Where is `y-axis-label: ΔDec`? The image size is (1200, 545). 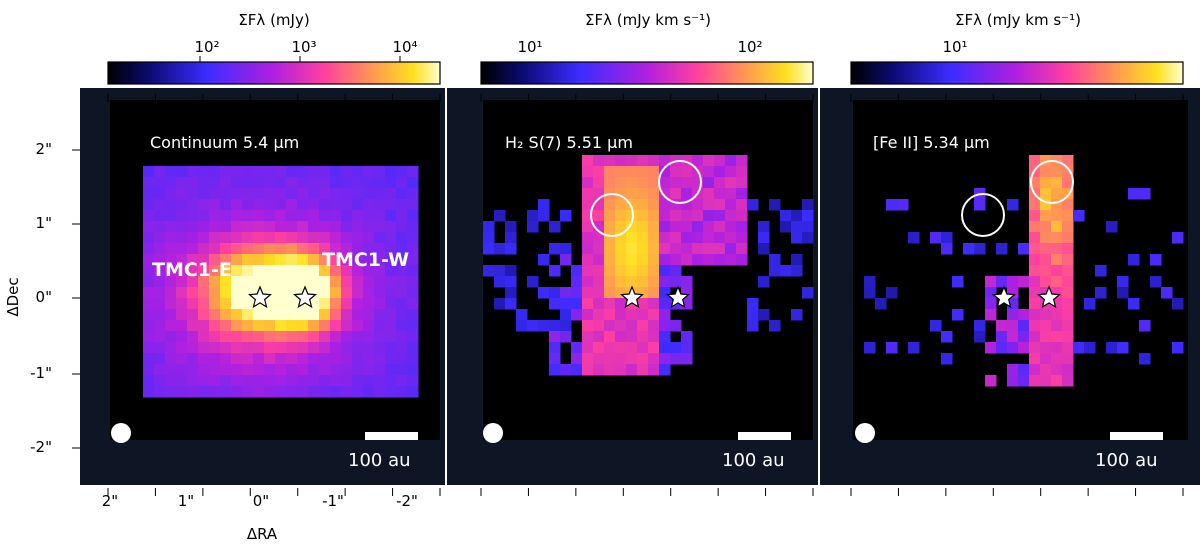 y-axis-label: ΔDec is located at coordinates (13, 296).